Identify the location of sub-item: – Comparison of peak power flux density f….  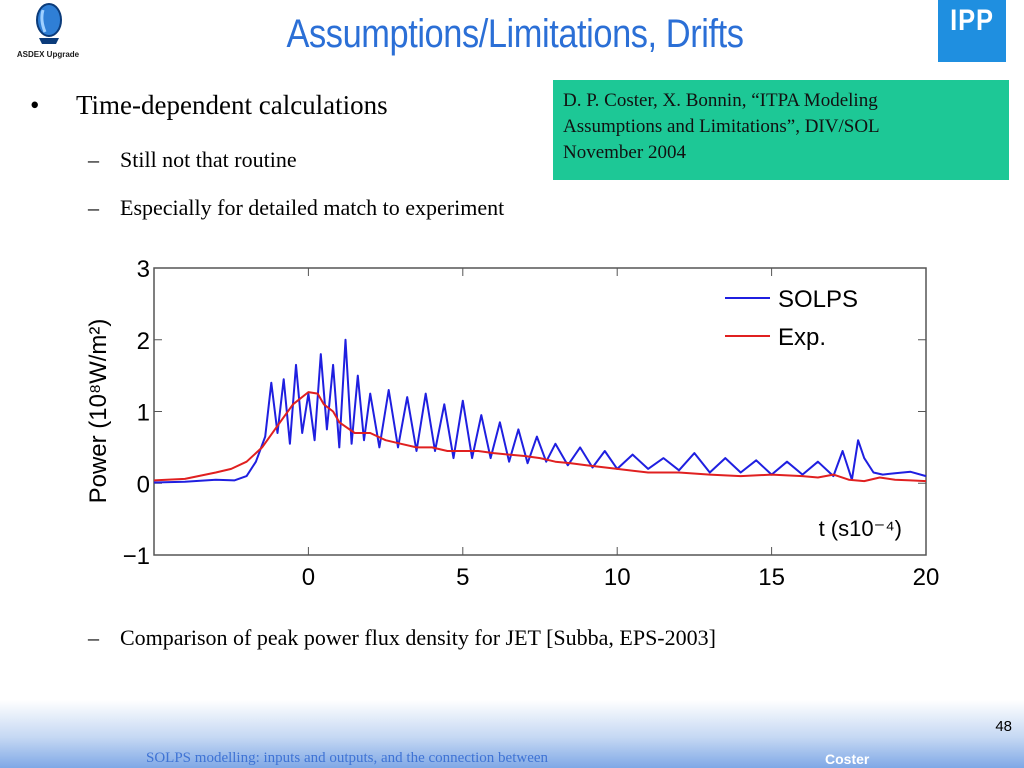
(402, 638).